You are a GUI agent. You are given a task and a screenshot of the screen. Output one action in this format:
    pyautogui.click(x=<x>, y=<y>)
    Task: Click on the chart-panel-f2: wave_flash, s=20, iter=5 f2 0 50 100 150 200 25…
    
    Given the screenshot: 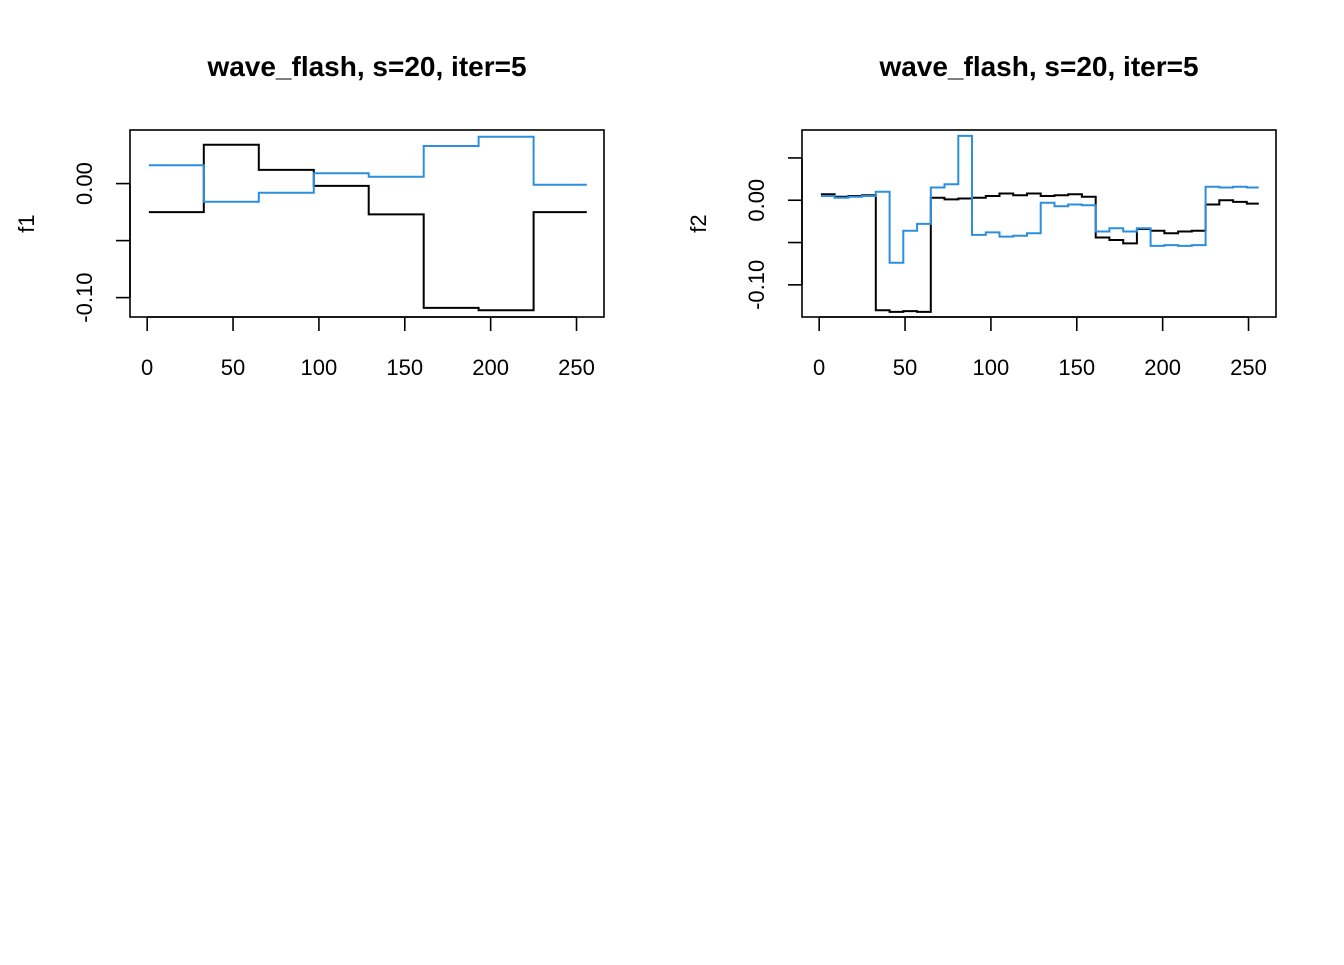 What is the action you would take?
    pyautogui.click(x=981, y=215)
    